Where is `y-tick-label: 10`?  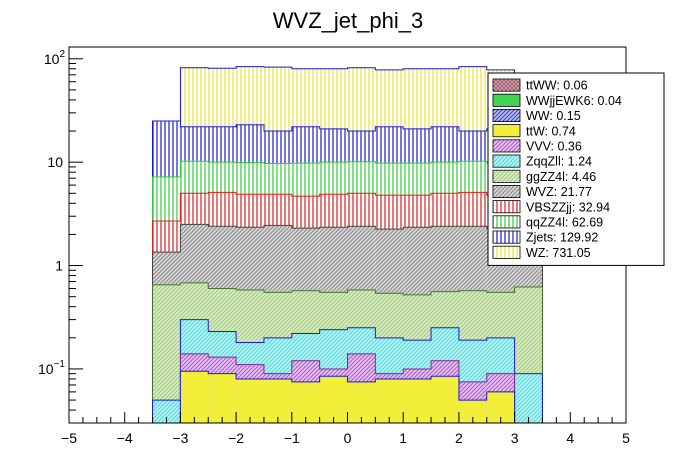 y-tick-label: 10 is located at coordinates (55, 162).